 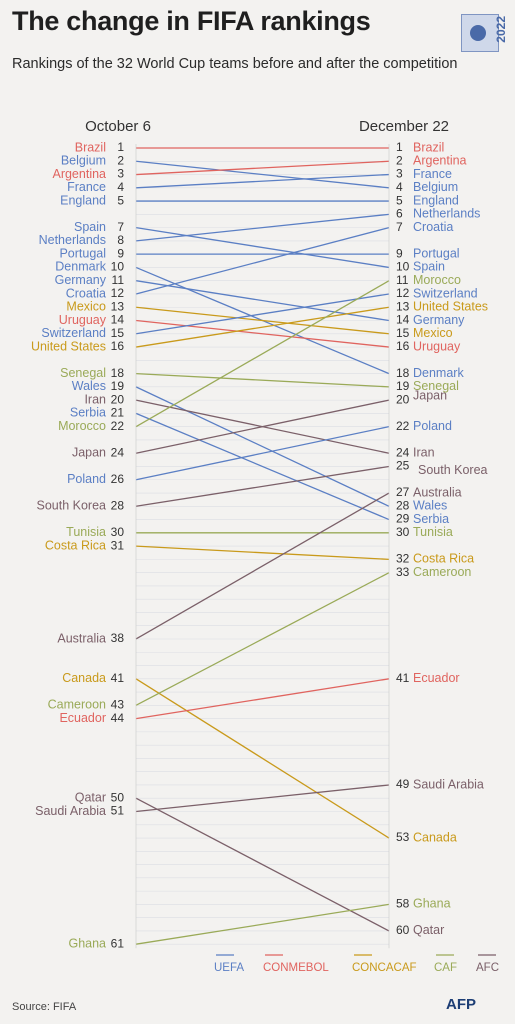 I want to click on rank-before: 44, so click(x=118, y=718).